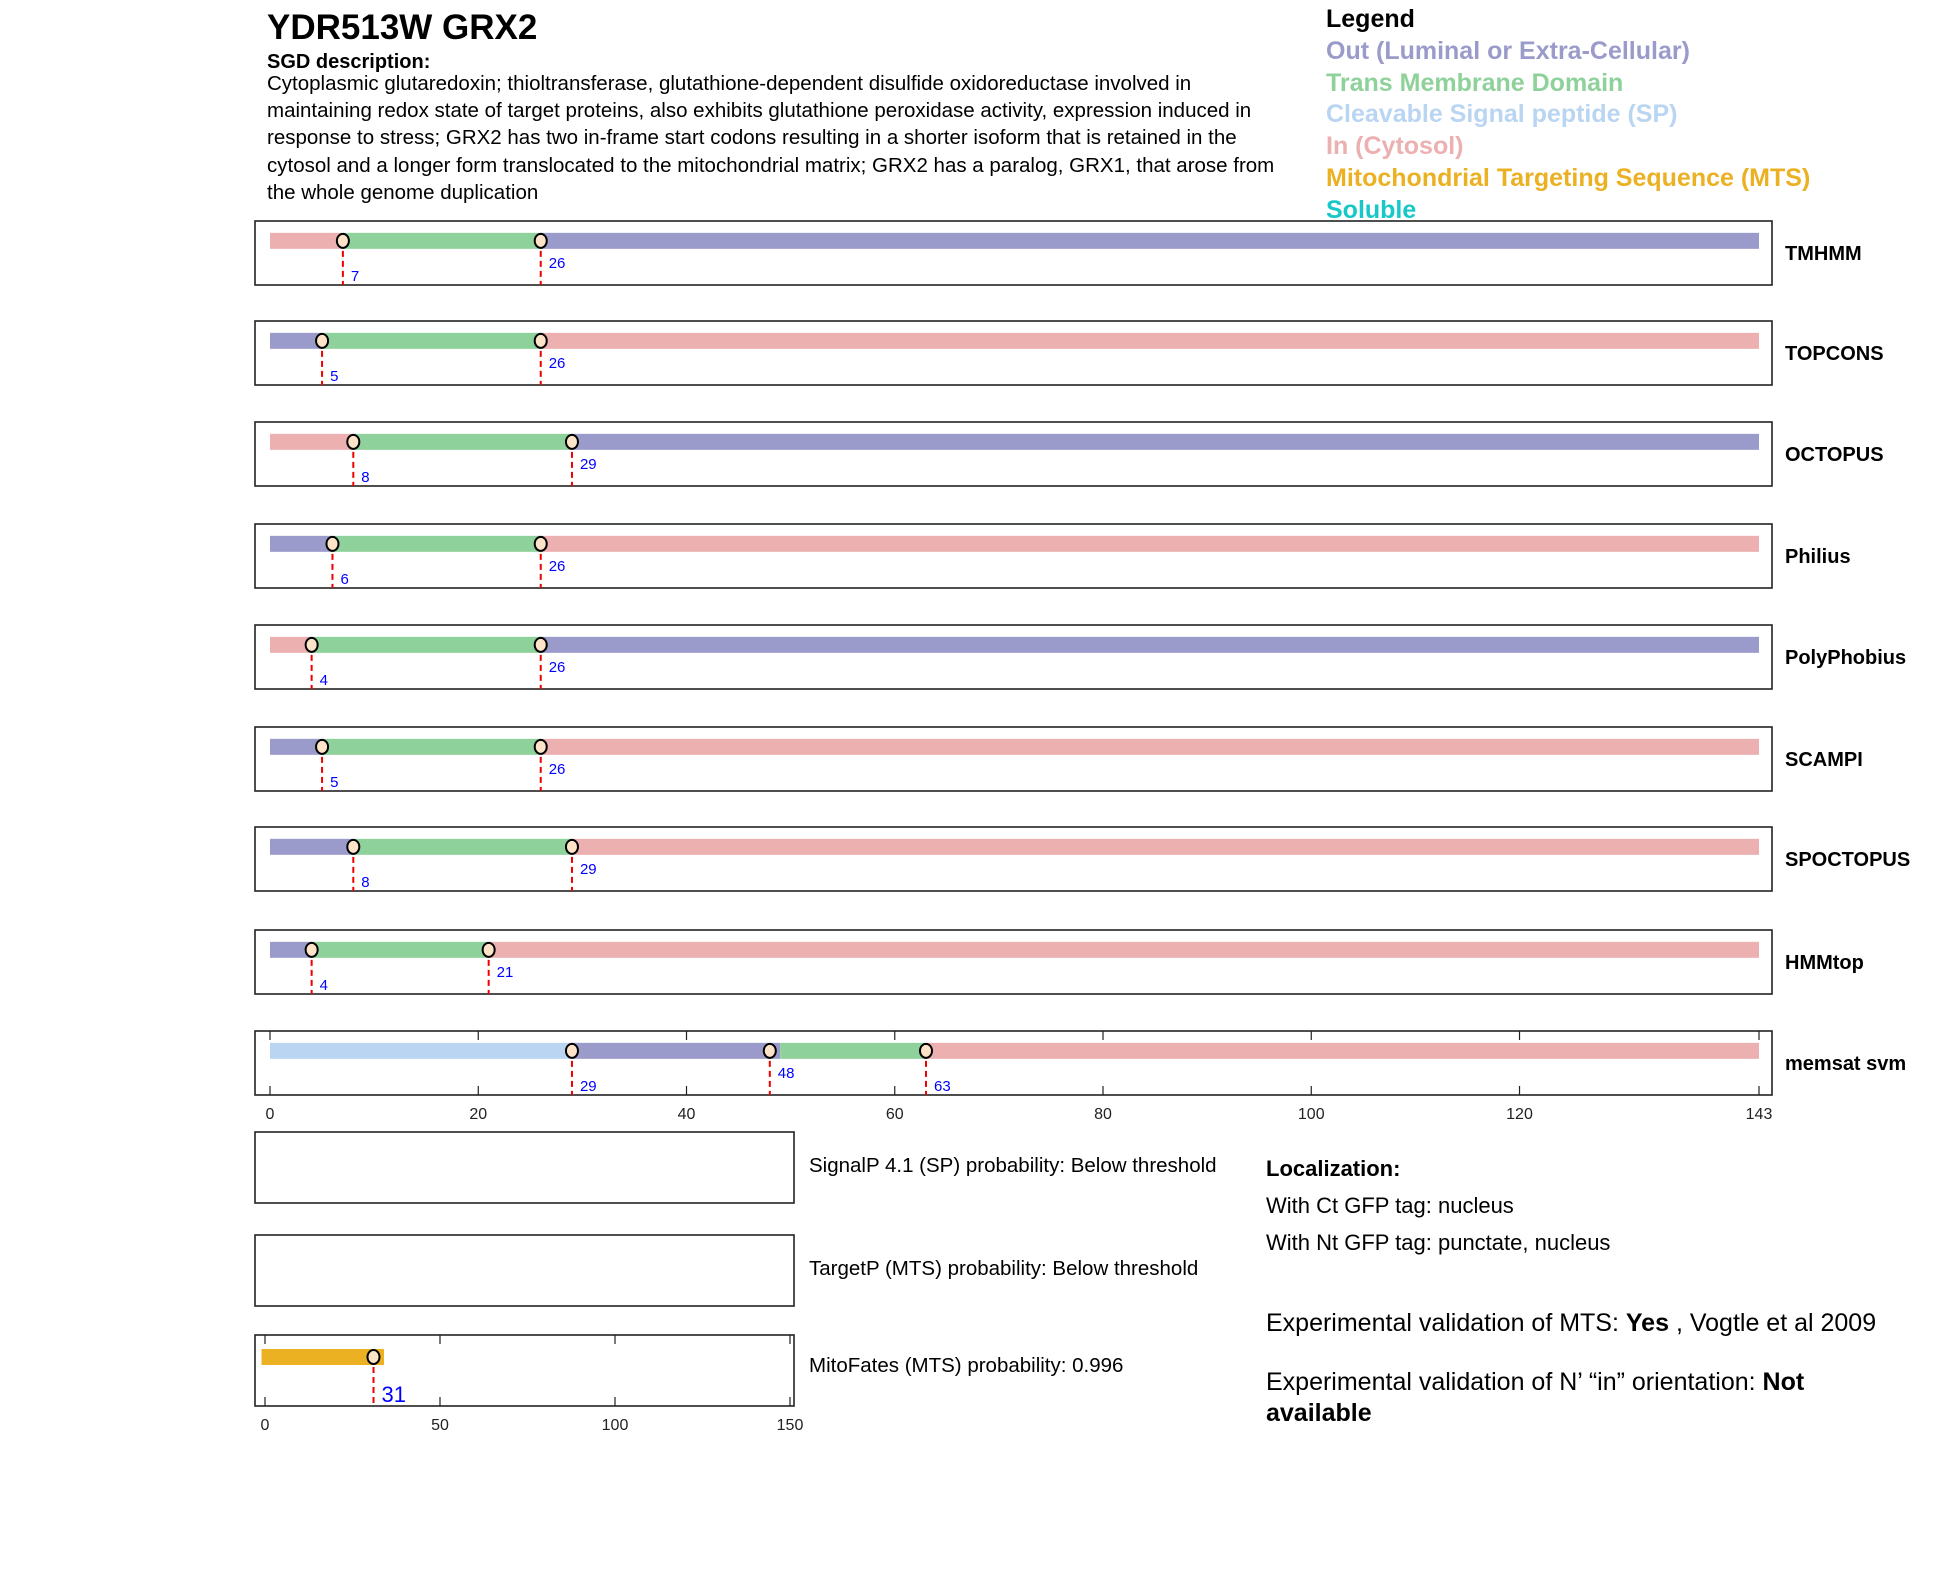 The image size is (1950, 1573). I want to click on page-title: YDR513W GRX2, so click(402, 27).